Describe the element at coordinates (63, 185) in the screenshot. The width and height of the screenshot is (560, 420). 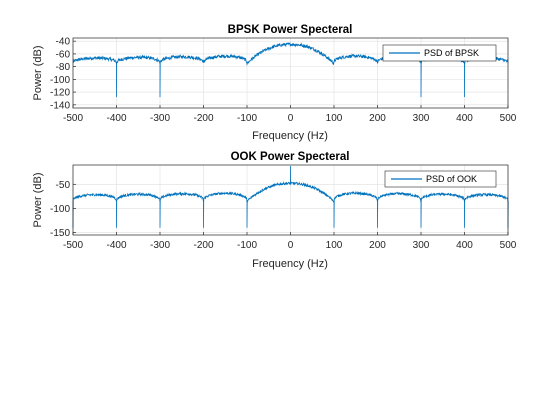
I see `y-tick-label: -50` at that location.